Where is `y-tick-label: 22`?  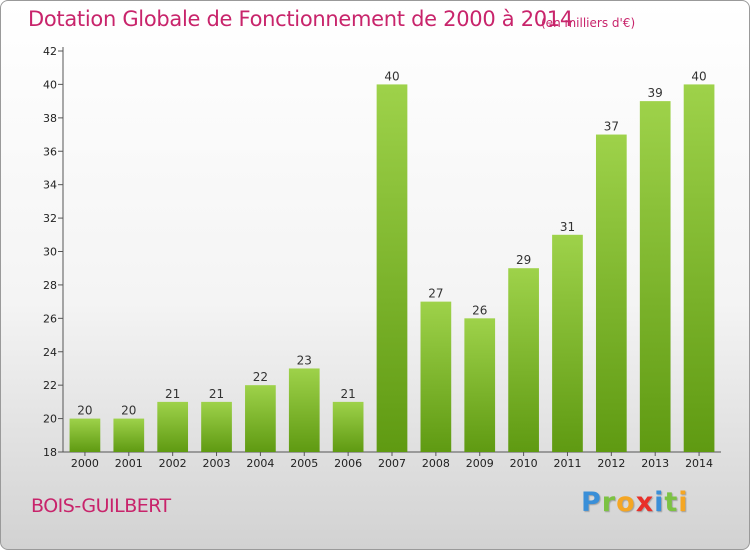 y-tick-label: 22 is located at coordinates (50, 385).